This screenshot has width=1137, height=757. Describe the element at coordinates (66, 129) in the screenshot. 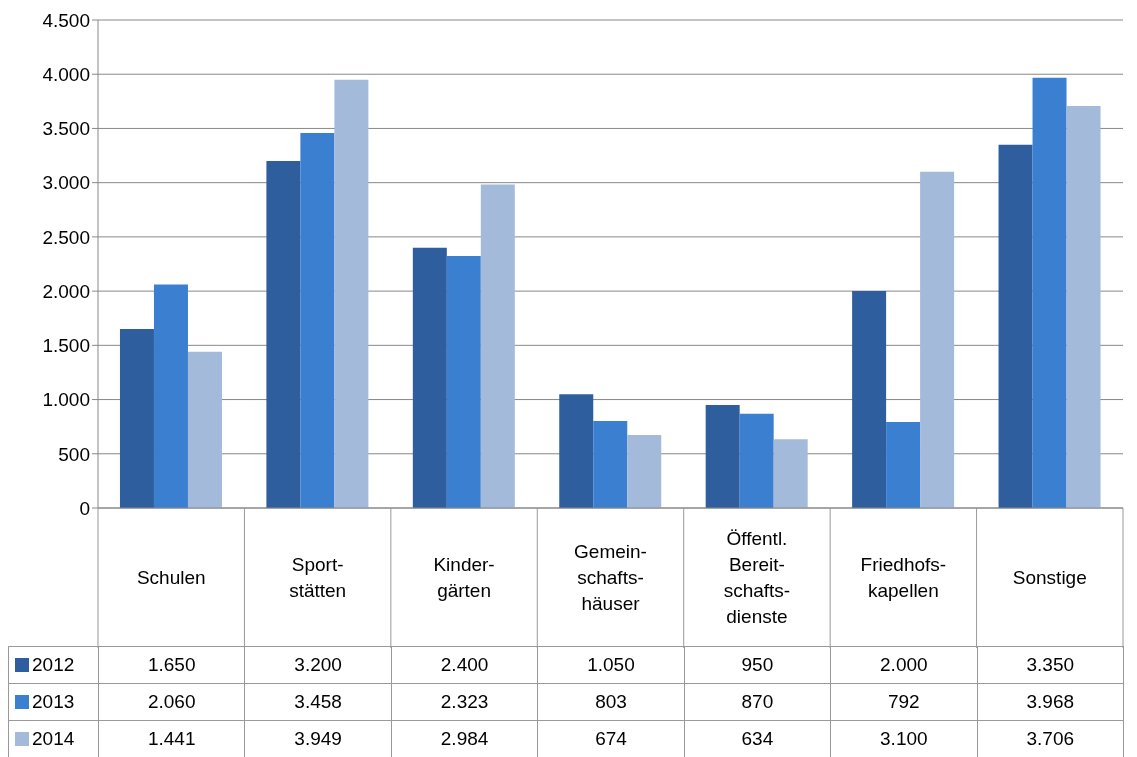

I see `y-tick-label: 3.500` at that location.